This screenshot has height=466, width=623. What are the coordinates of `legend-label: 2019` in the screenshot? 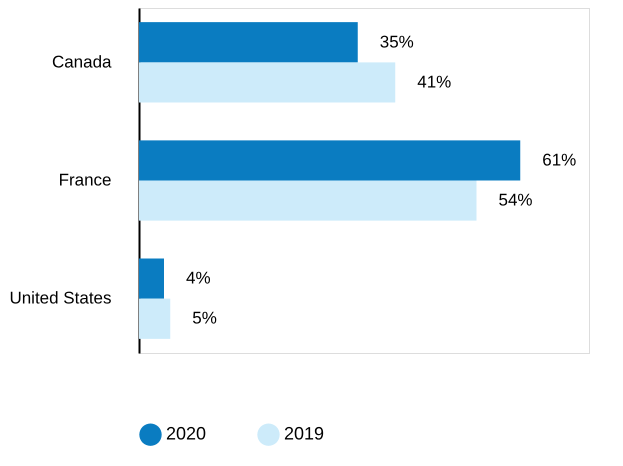 It's located at (304, 434).